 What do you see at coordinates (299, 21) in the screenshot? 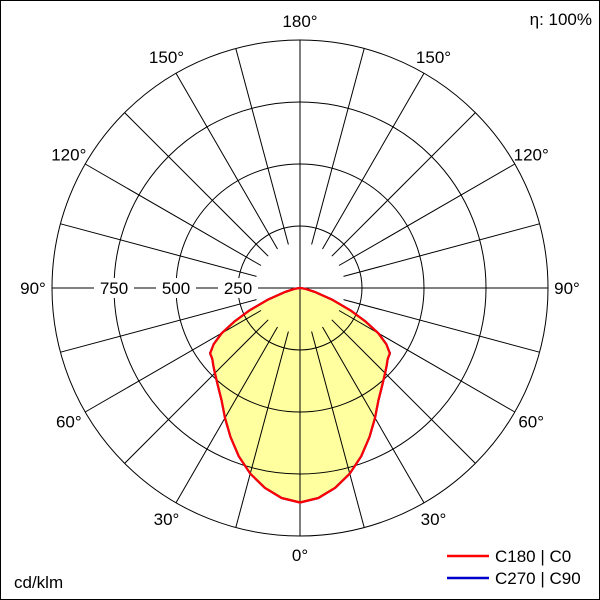
I see `angle-label: 180°` at bounding box center [299, 21].